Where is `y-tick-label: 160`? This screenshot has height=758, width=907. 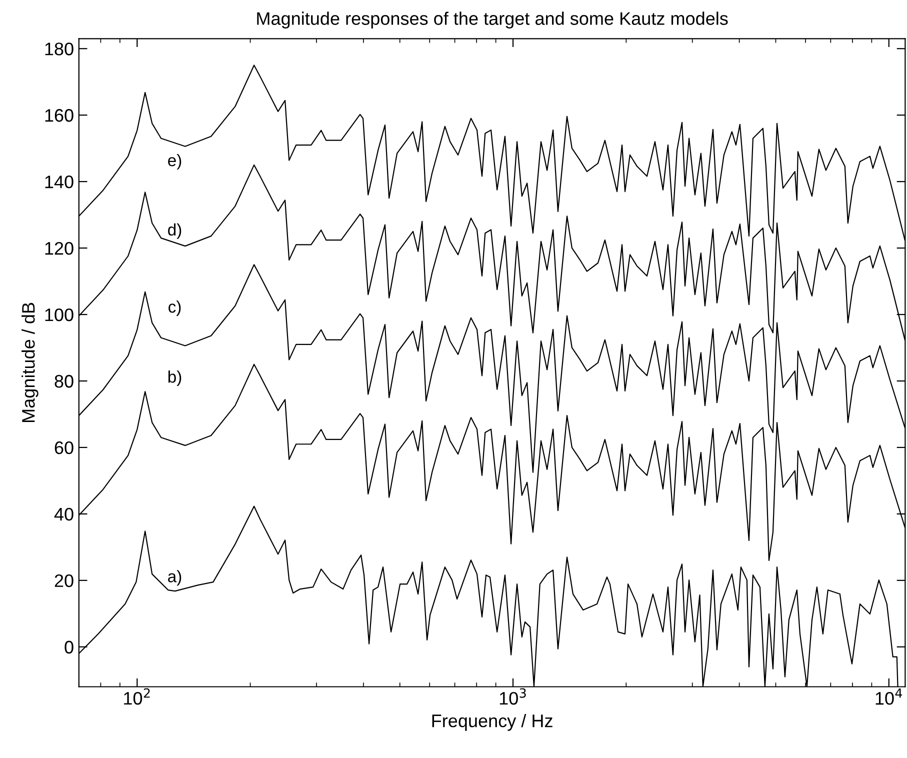 y-tick-label: 160 is located at coordinates (59, 115).